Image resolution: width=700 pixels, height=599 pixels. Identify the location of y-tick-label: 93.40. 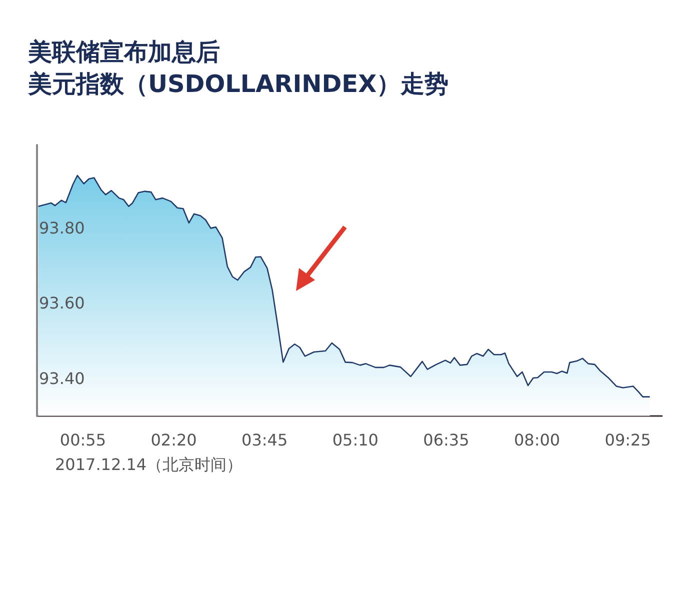
(62, 378).